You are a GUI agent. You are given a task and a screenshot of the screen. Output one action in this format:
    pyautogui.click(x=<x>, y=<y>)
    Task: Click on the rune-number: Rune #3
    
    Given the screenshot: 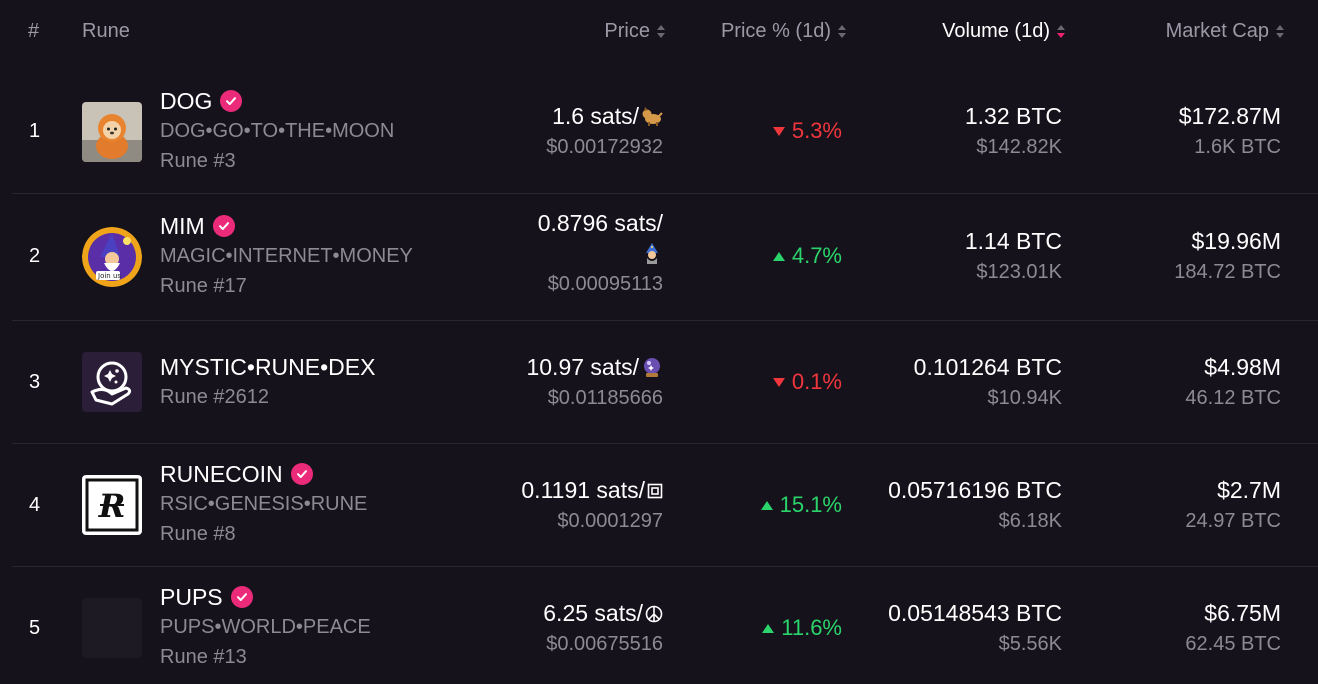 What is the action you would take?
    pyautogui.click(x=198, y=161)
    